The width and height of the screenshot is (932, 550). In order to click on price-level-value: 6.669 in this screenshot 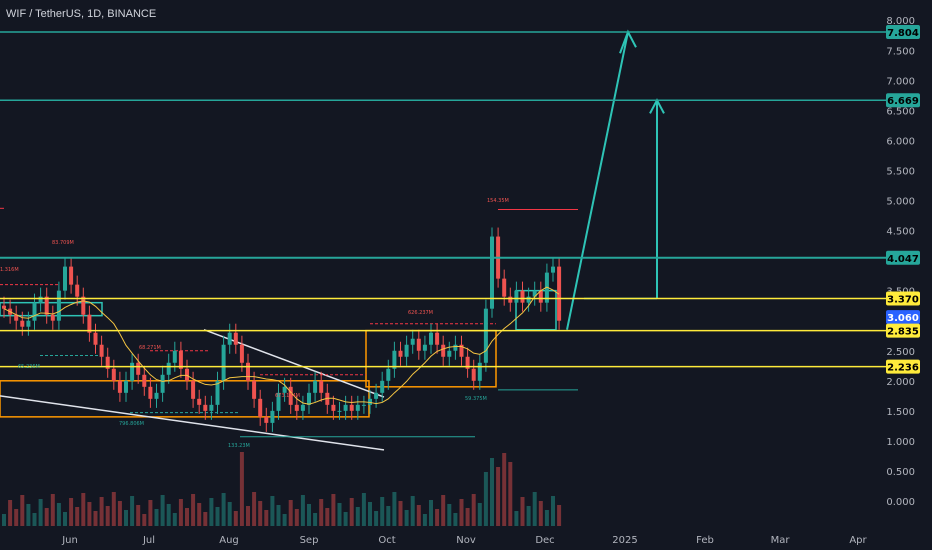, I will do `click(903, 101)`.